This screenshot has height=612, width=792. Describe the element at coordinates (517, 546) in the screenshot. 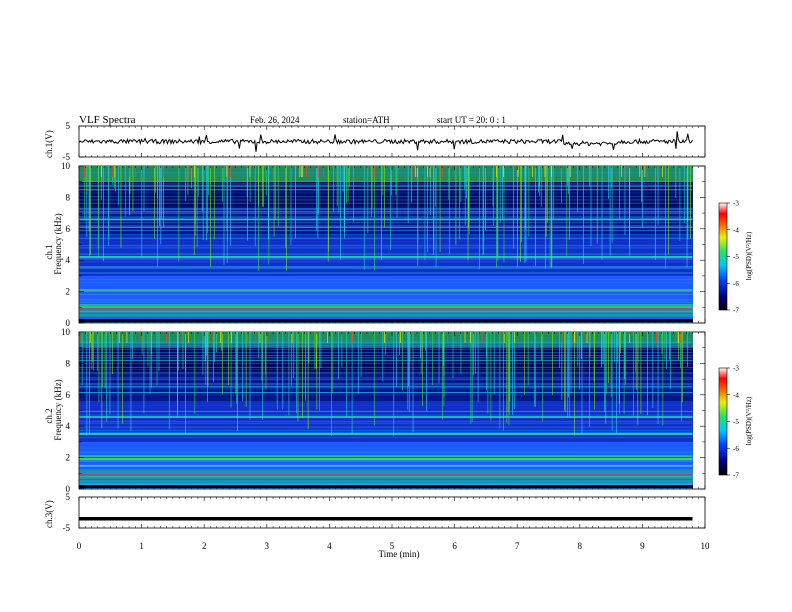

I see `x-tick-label: 7` at that location.